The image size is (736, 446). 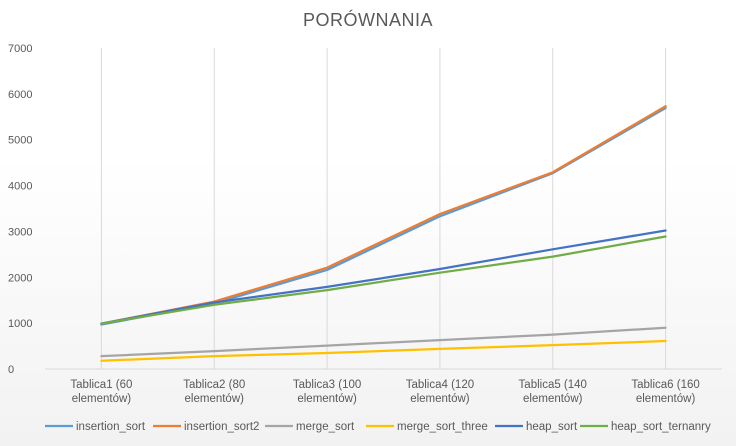 I want to click on y-tick-label: 1000, so click(x=20, y=324).